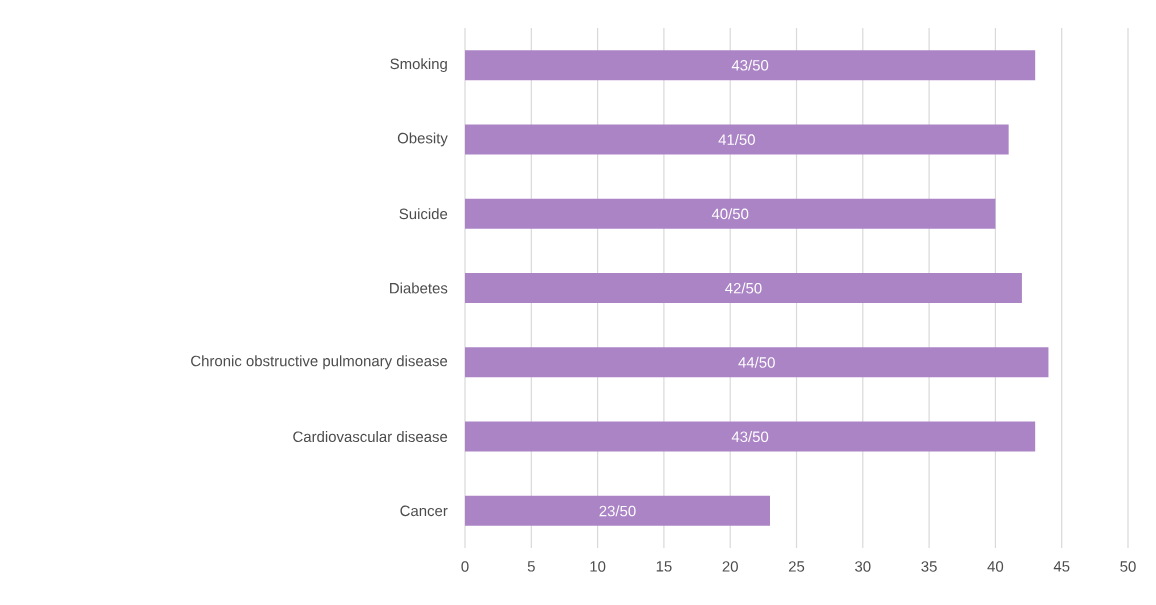  What do you see at coordinates (319, 362) in the screenshot?
I see `y-tick-label: Chronic obstructive pulmonary disease` at bounding box center [319, 362].